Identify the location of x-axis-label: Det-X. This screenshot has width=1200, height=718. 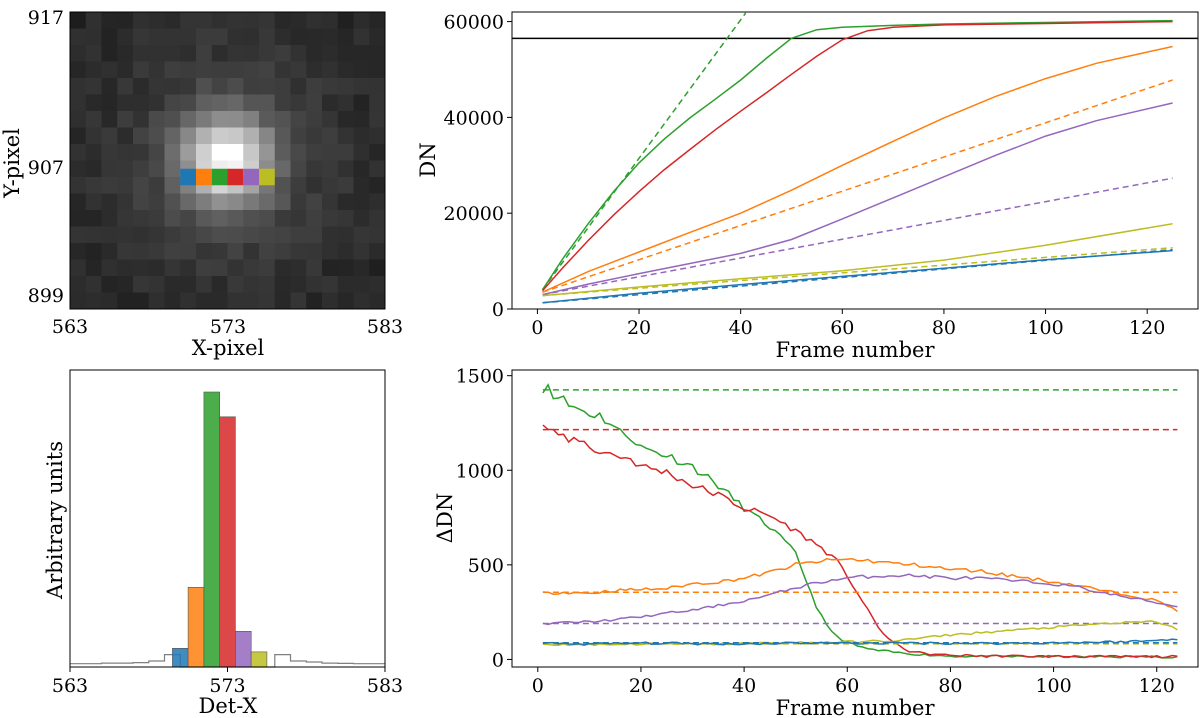
(227, 706).